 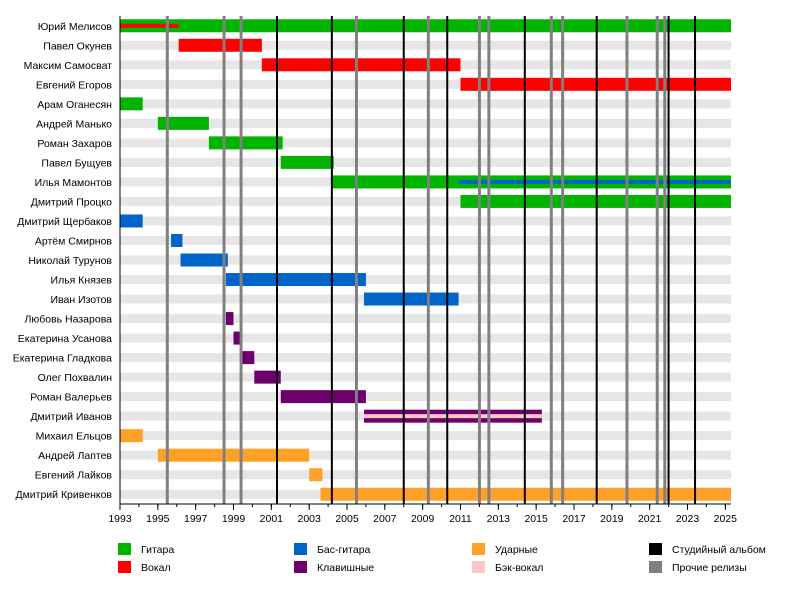 I want to click on legend-item-drums: Ударные, so click(x=505, y=549).